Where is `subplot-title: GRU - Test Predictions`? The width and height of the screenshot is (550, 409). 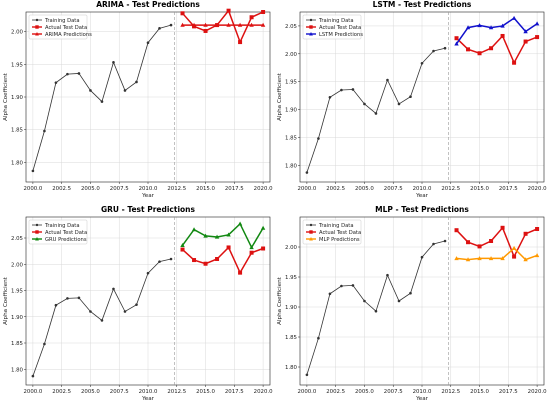
subplot-title: GRU - Test Predictions is located at coordinates (148, 209).